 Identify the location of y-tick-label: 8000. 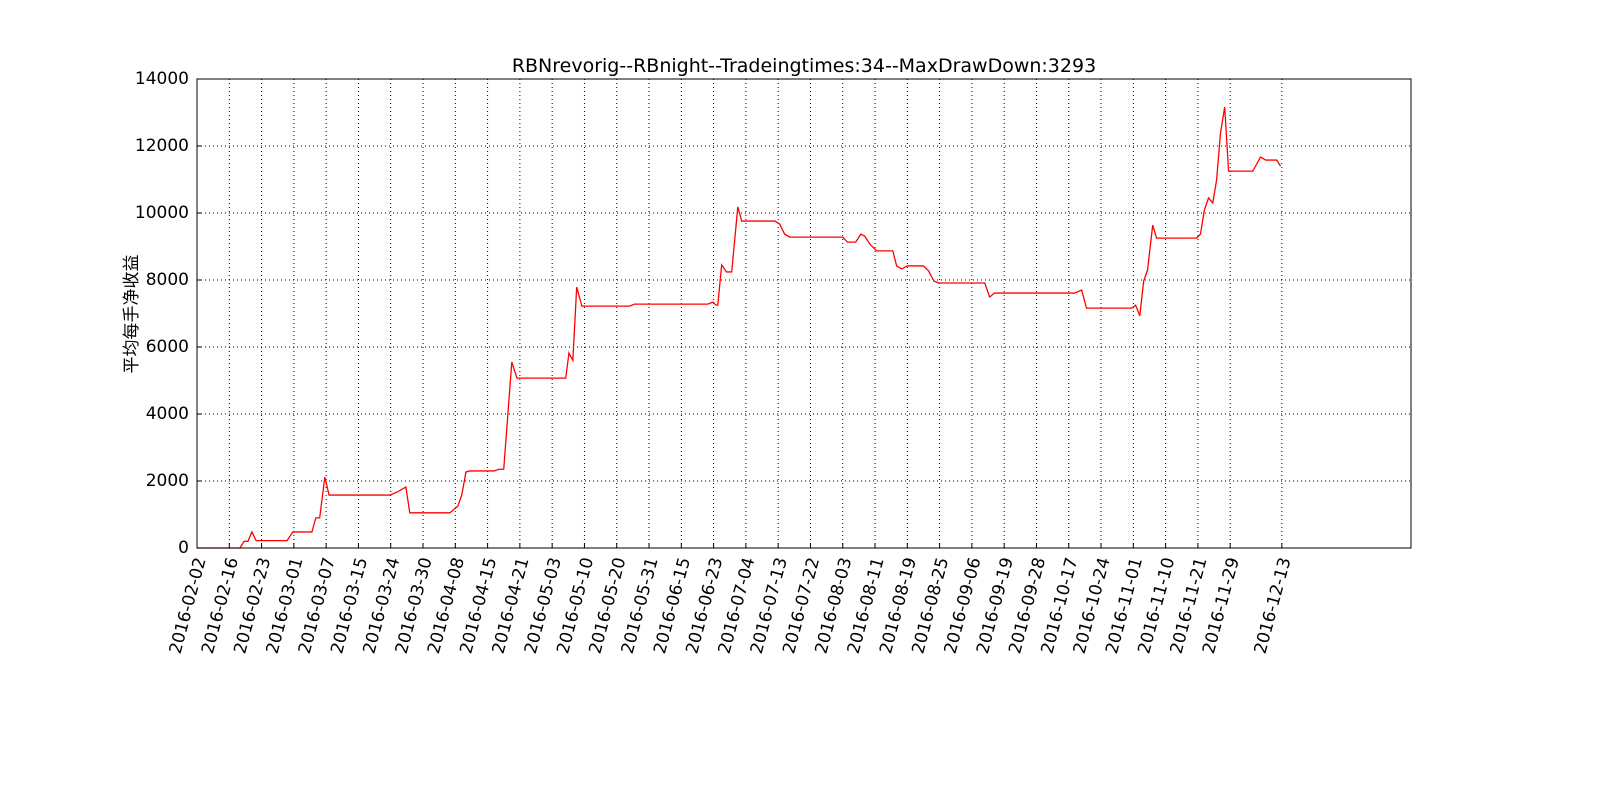
(167, 280).